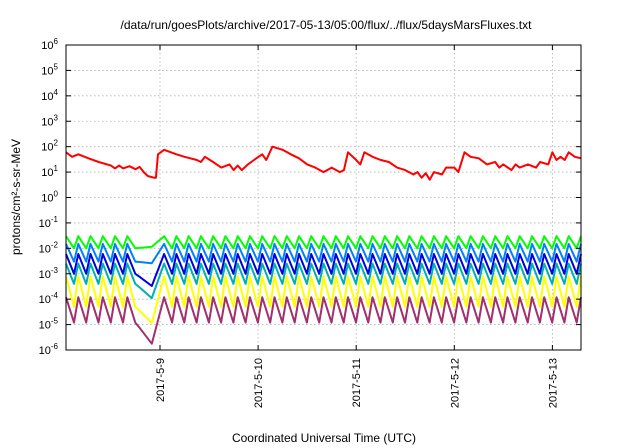 The image size is (640, 448). What do you see at coordinates (49, 197) in the screenshot?
I see `y-tick-label: 10⁰` at bounding box center [49, 197].